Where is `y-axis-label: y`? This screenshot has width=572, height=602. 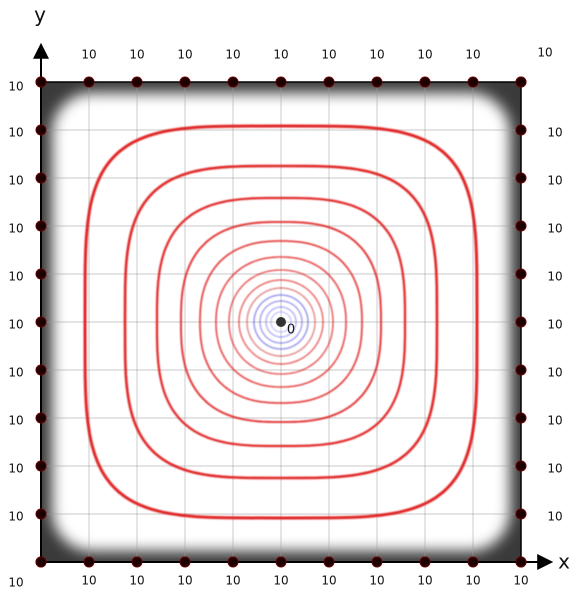 y-axis-label: y is located at coordinates (40, 15).